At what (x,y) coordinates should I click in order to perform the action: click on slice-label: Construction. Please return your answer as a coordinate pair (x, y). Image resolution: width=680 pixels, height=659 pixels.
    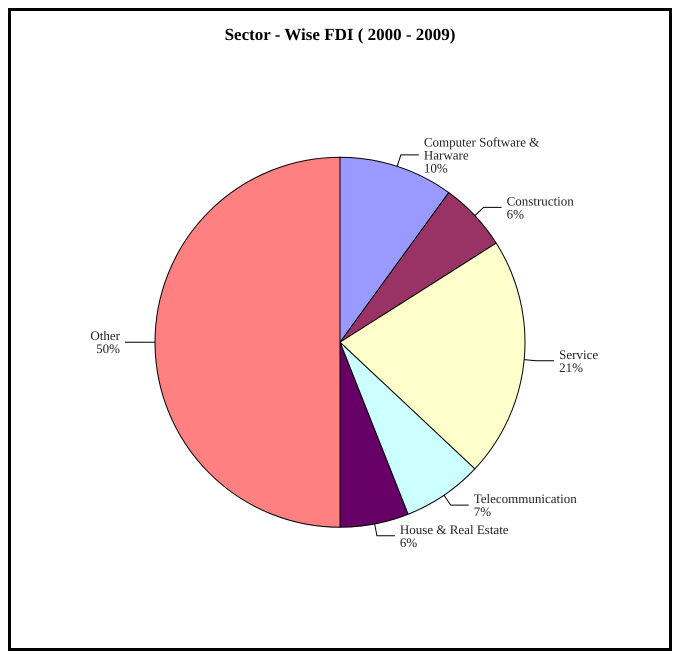
    Looking at the image, I should click on (540, 200).